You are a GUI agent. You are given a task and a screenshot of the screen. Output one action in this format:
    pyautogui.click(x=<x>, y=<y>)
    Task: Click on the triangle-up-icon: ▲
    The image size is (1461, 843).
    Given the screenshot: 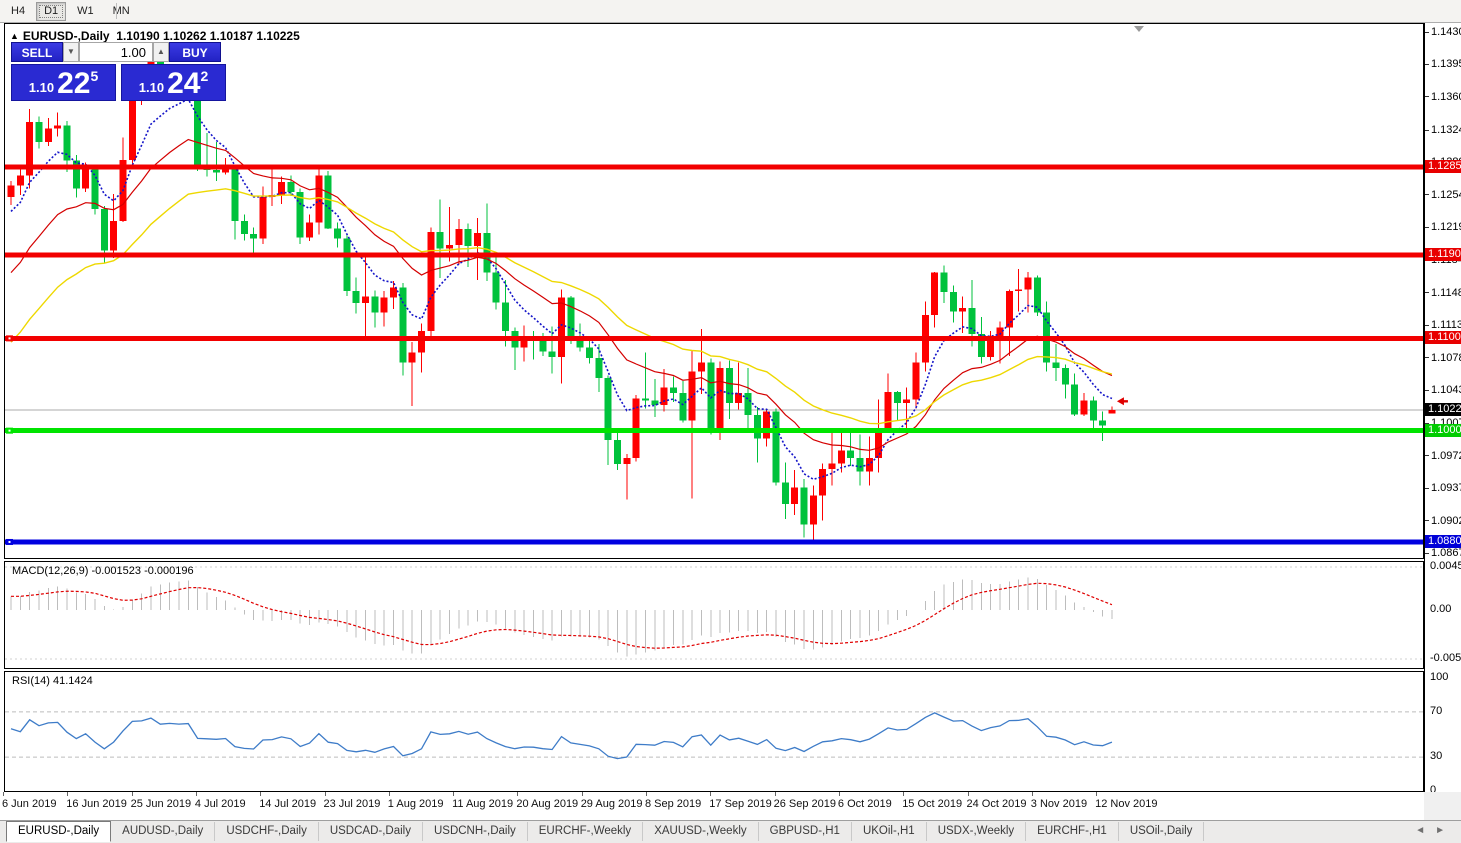 What is the action you would take?
    pyautogui.click(x=14, y=36)
    